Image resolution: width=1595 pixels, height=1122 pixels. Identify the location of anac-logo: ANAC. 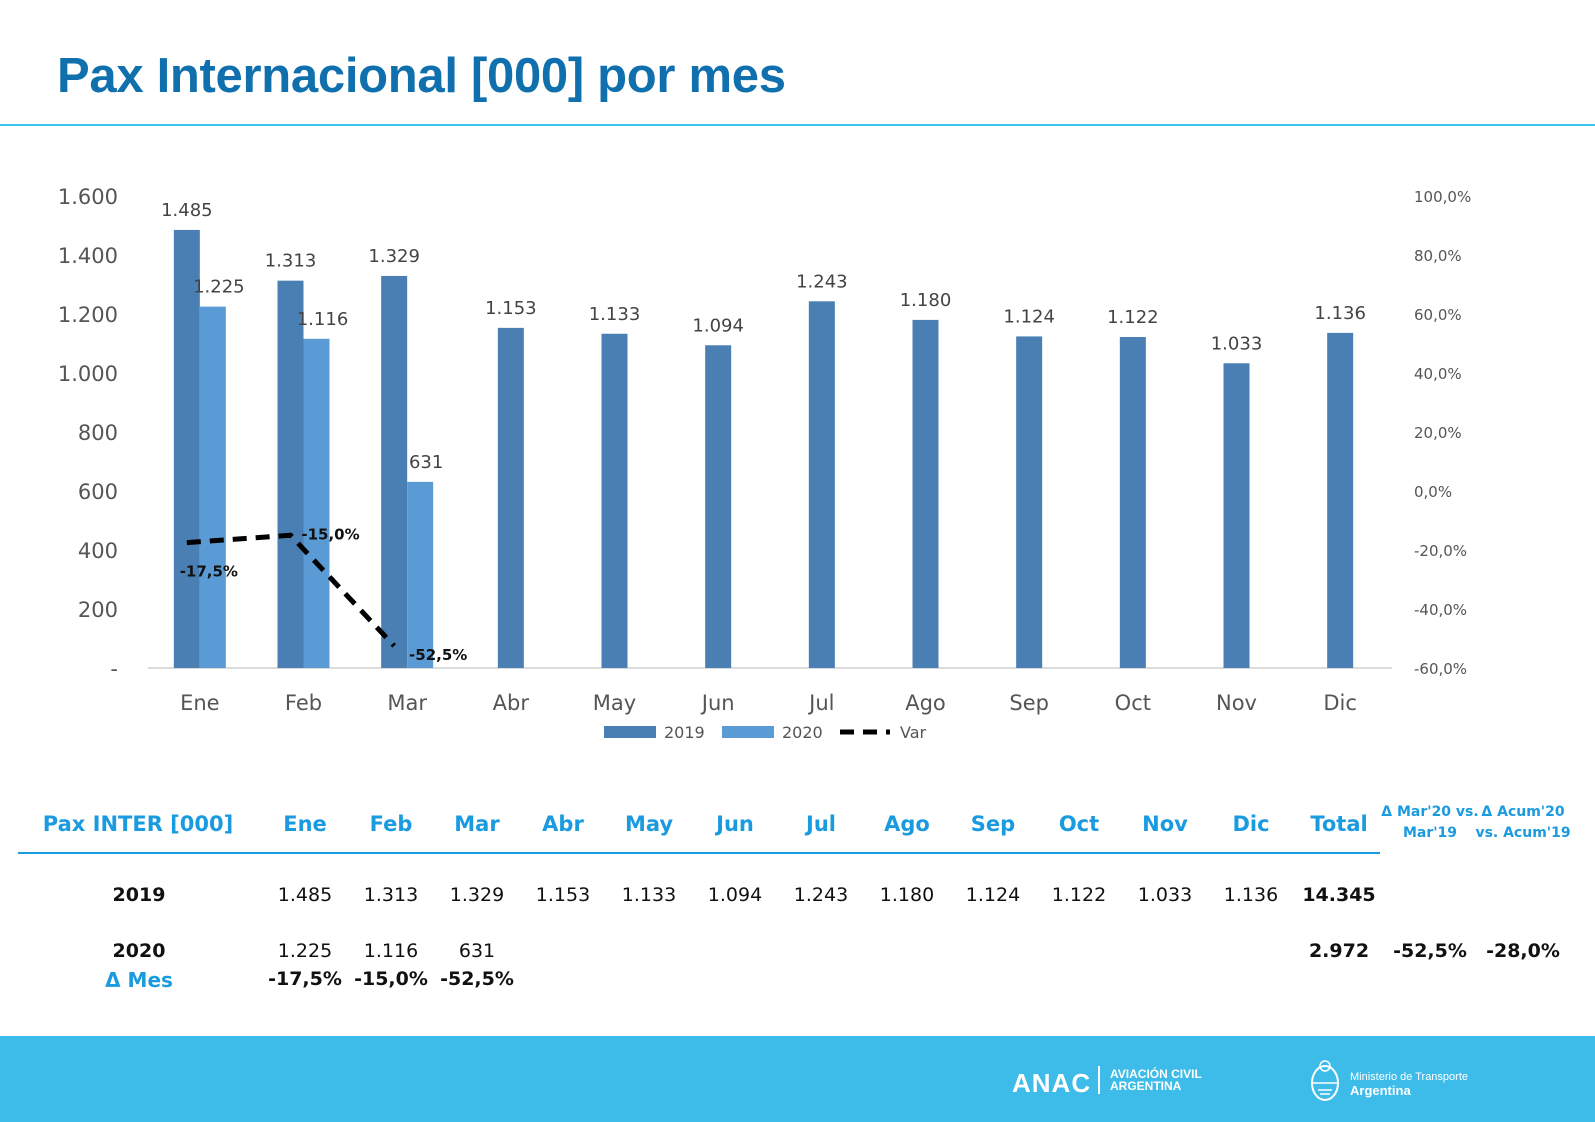
(1052, 1083).